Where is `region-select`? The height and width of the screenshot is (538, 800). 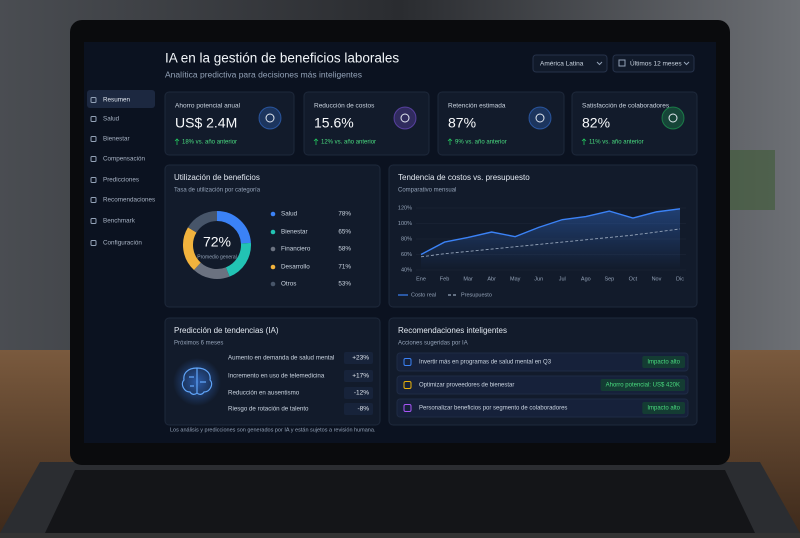 region-select is located at coordinates (570, 63).